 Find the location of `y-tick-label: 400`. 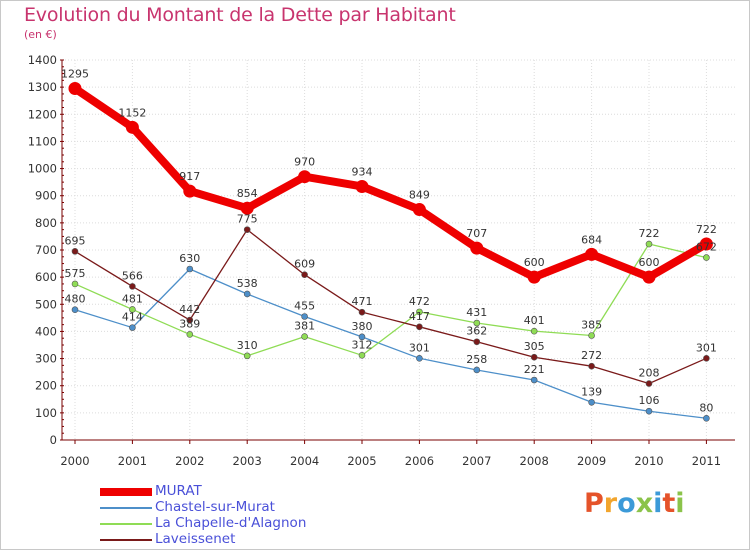

y-tick-label: 400 is located at coordinates (46, 331).